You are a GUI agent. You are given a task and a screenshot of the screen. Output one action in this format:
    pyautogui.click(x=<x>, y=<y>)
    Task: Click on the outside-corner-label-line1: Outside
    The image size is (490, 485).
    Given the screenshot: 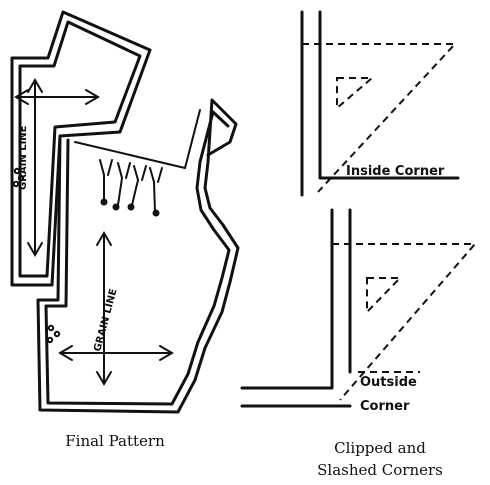 What is the action you would take?
    pyautogui.click(x=388, y=382)
    